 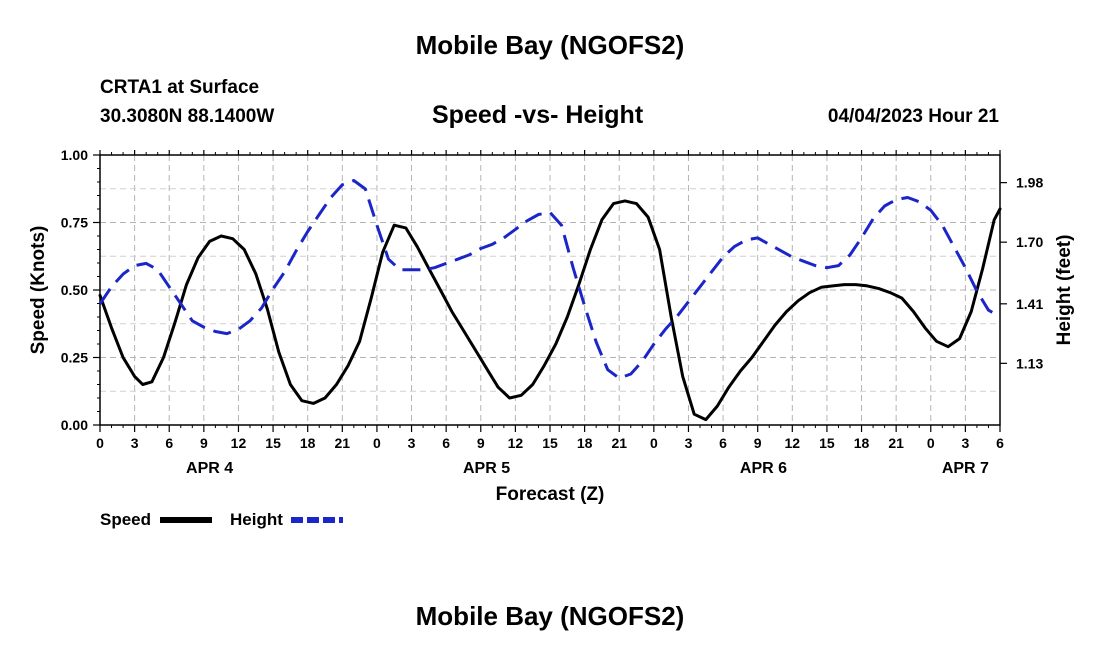 I want to click on legend: Speed Height, so click(x=221, y=519).